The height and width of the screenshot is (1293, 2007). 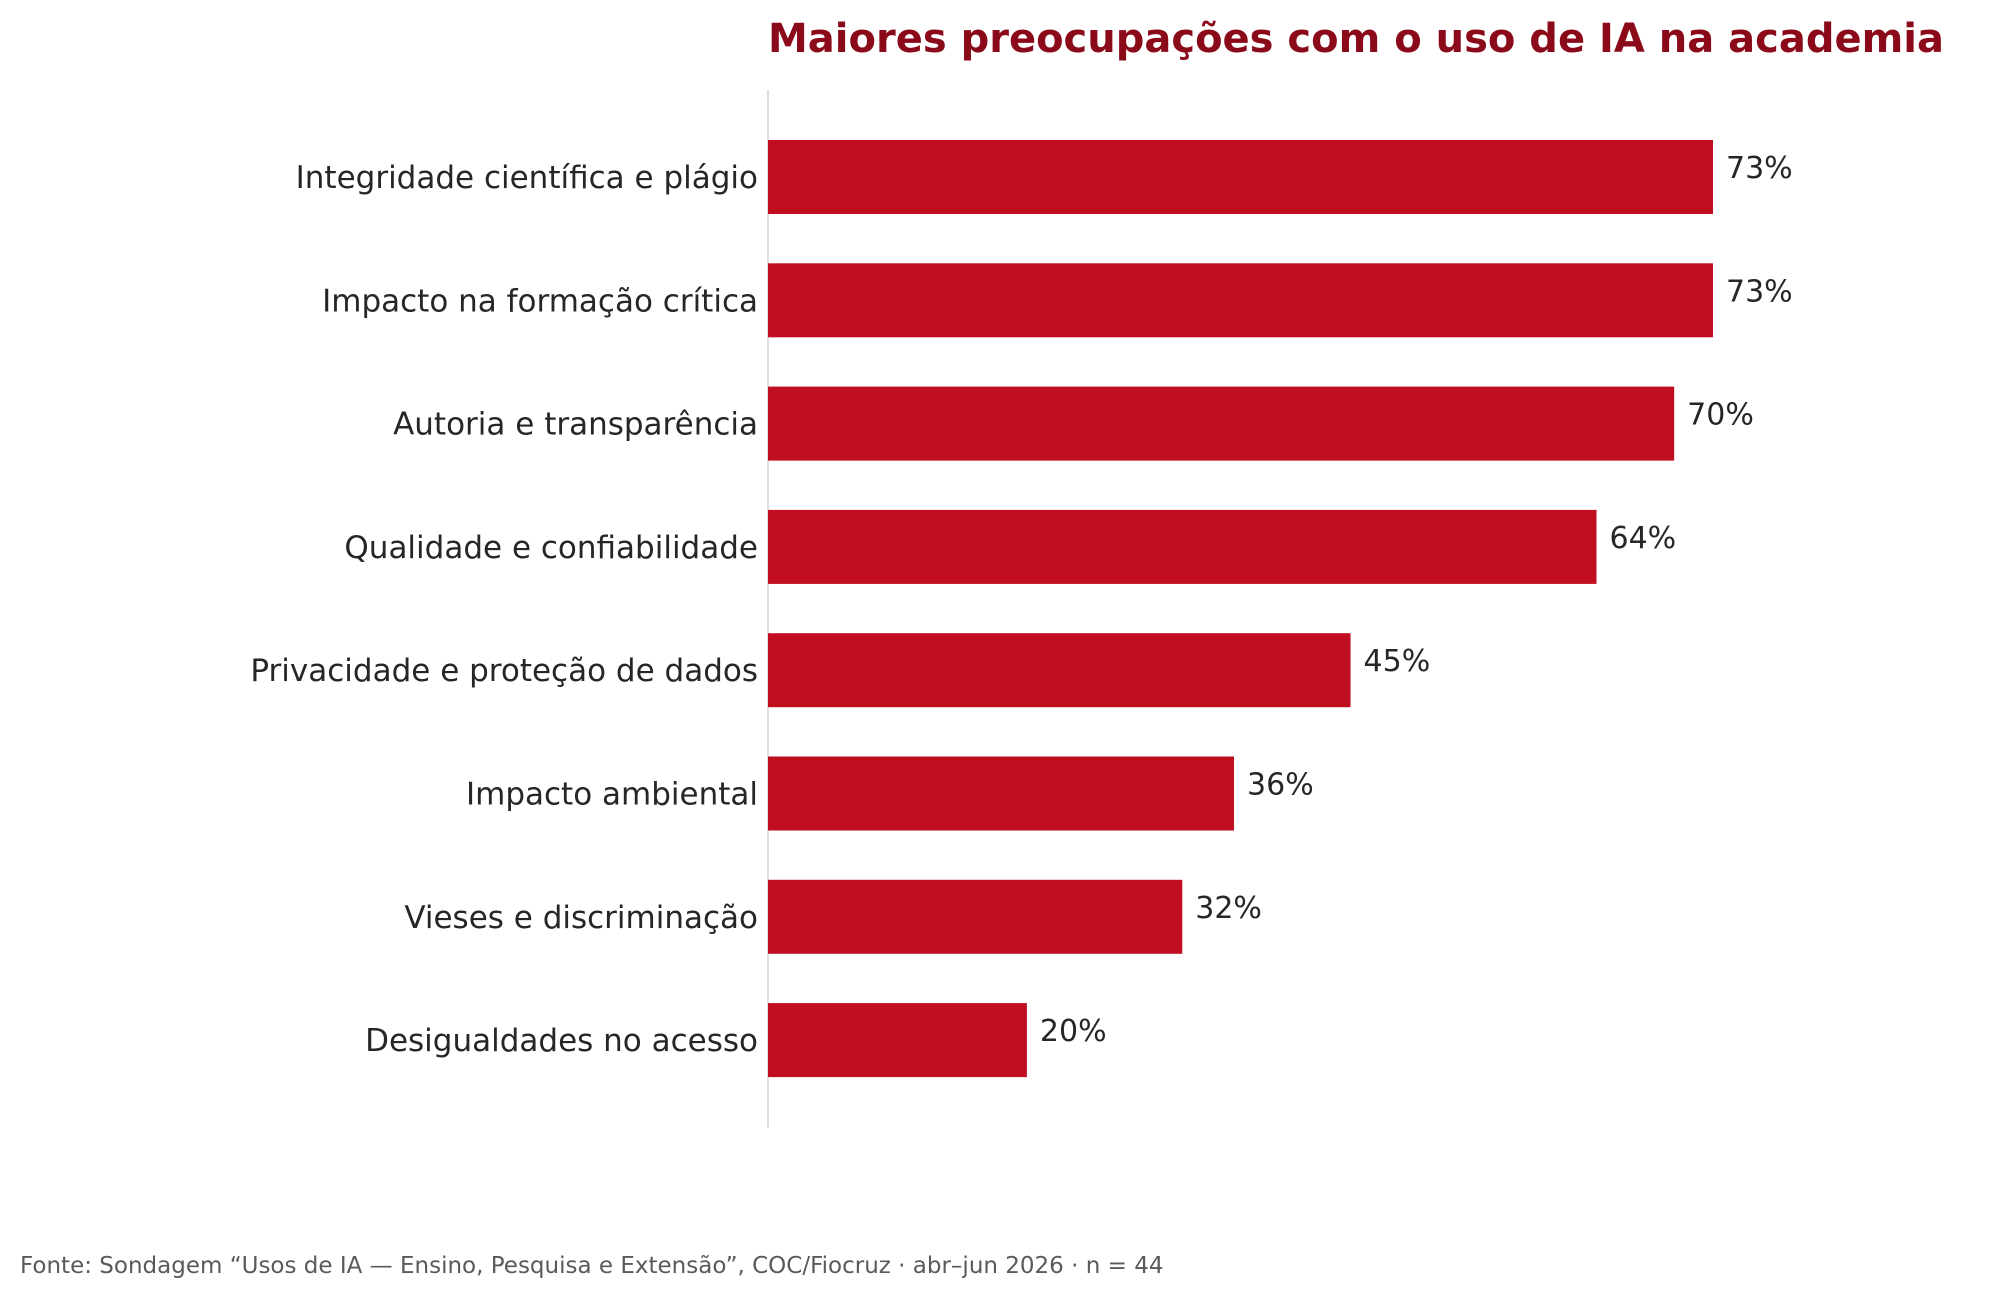 I want to click on value-label: 45%, so click(x=1397, y=661).